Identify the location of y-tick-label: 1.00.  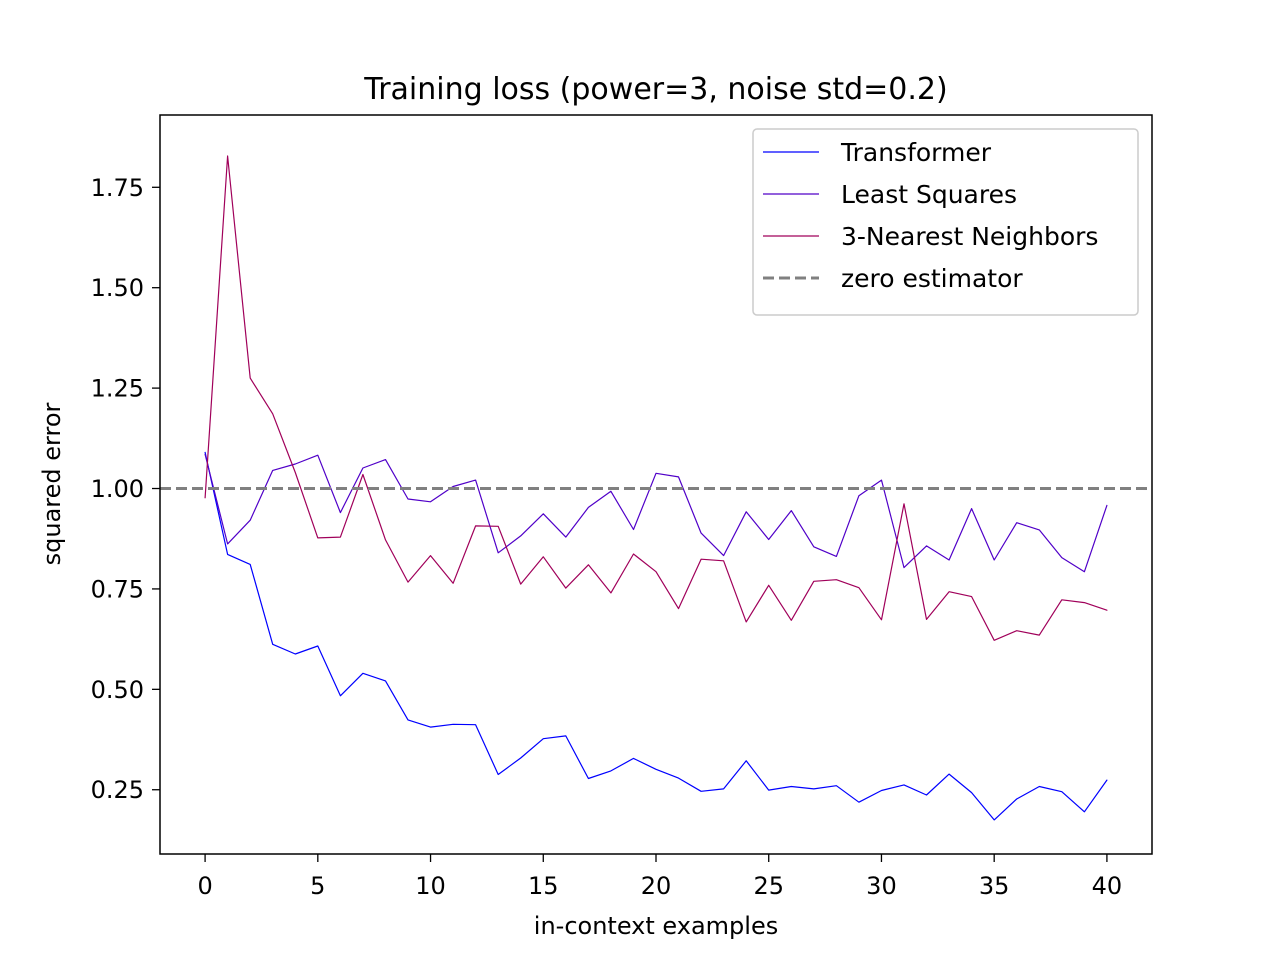
(117, 489).